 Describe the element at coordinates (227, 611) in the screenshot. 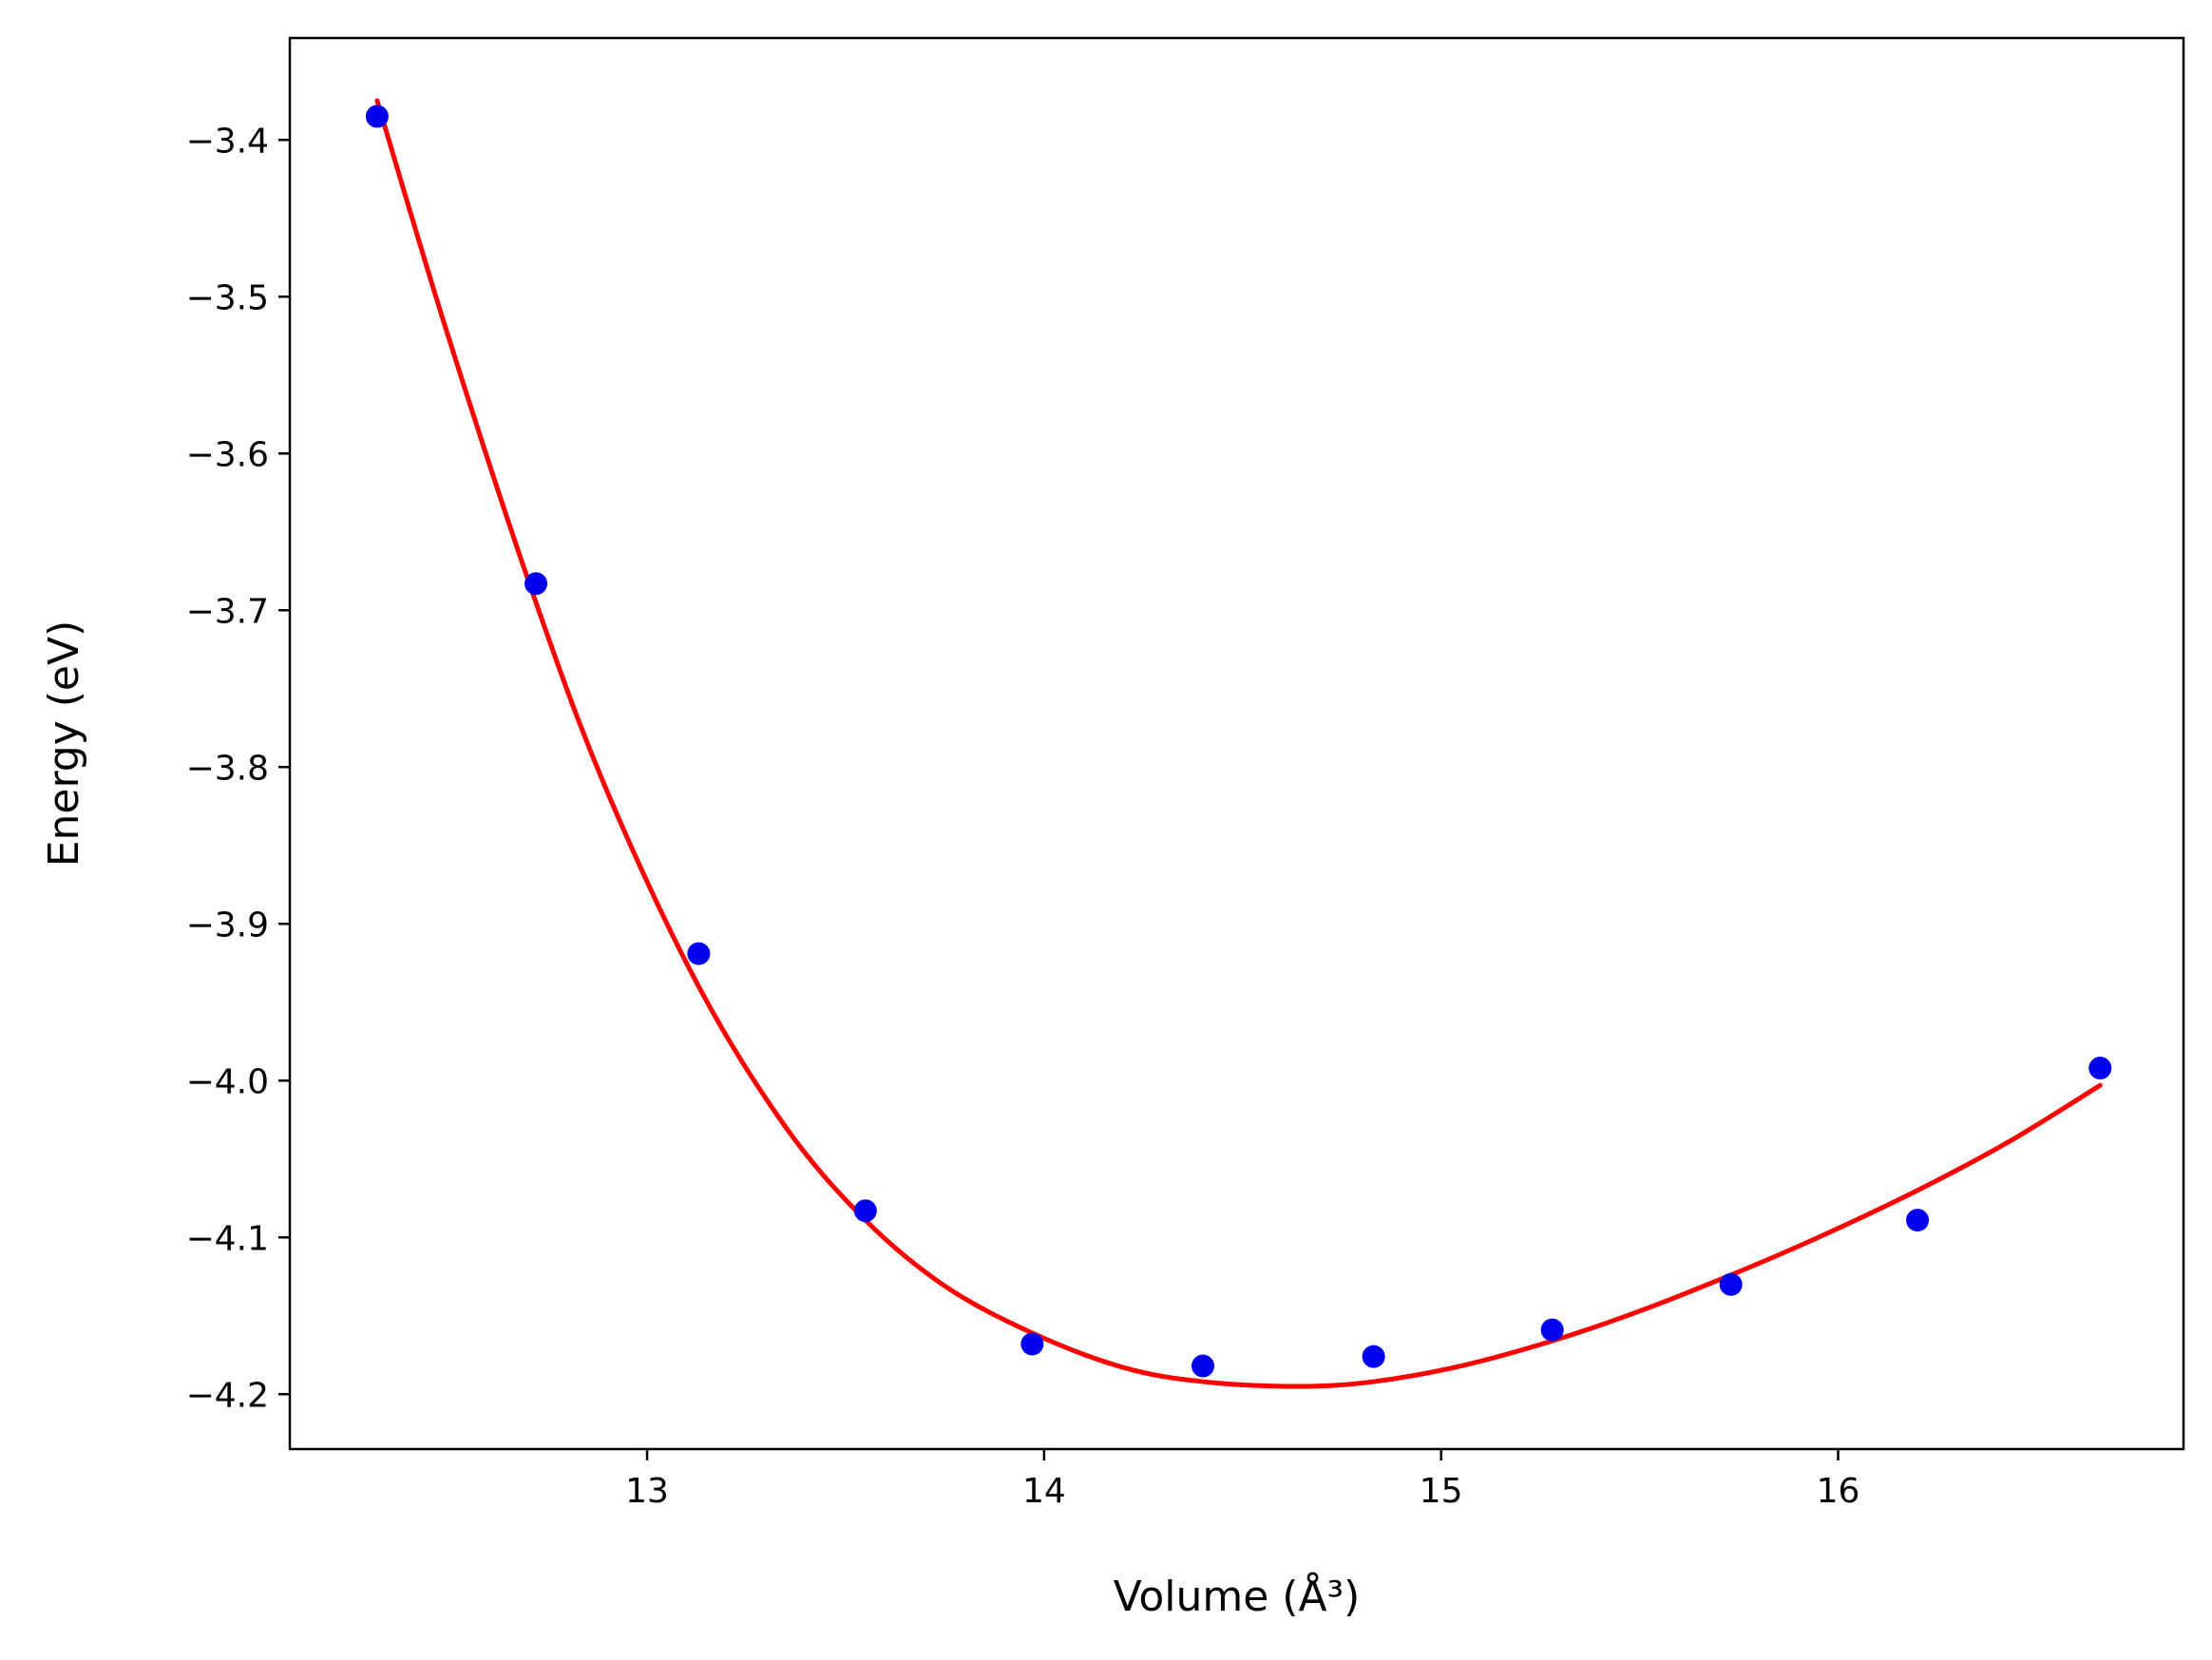

I see `y-tick-label: −3.7` at that location.